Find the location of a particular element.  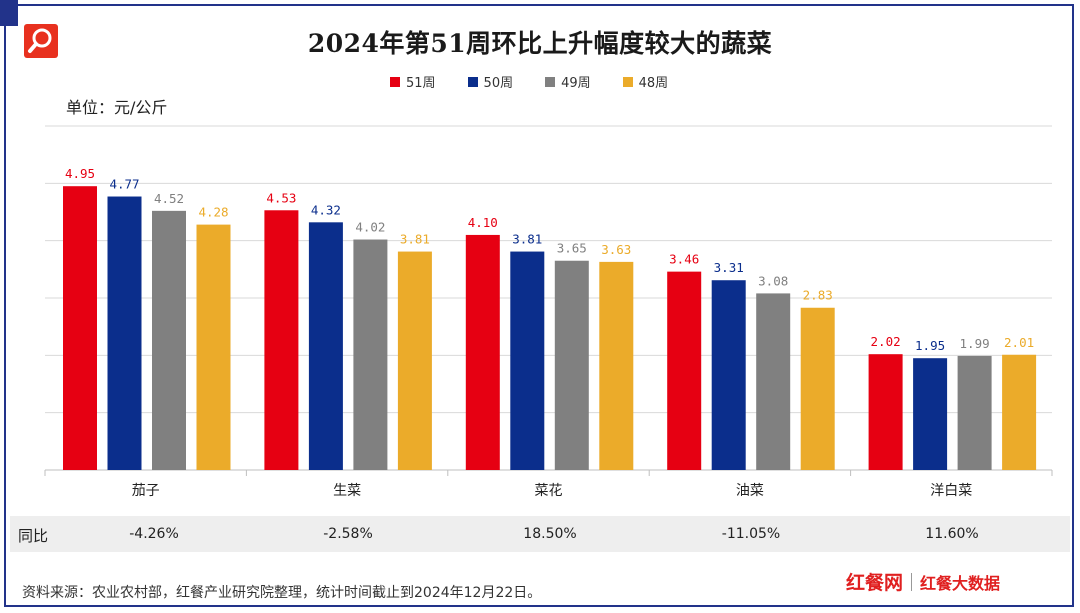

chart-title: 2024年第51周环比上升幅度较大的蔬菜 is located at coordinates (540, 43).